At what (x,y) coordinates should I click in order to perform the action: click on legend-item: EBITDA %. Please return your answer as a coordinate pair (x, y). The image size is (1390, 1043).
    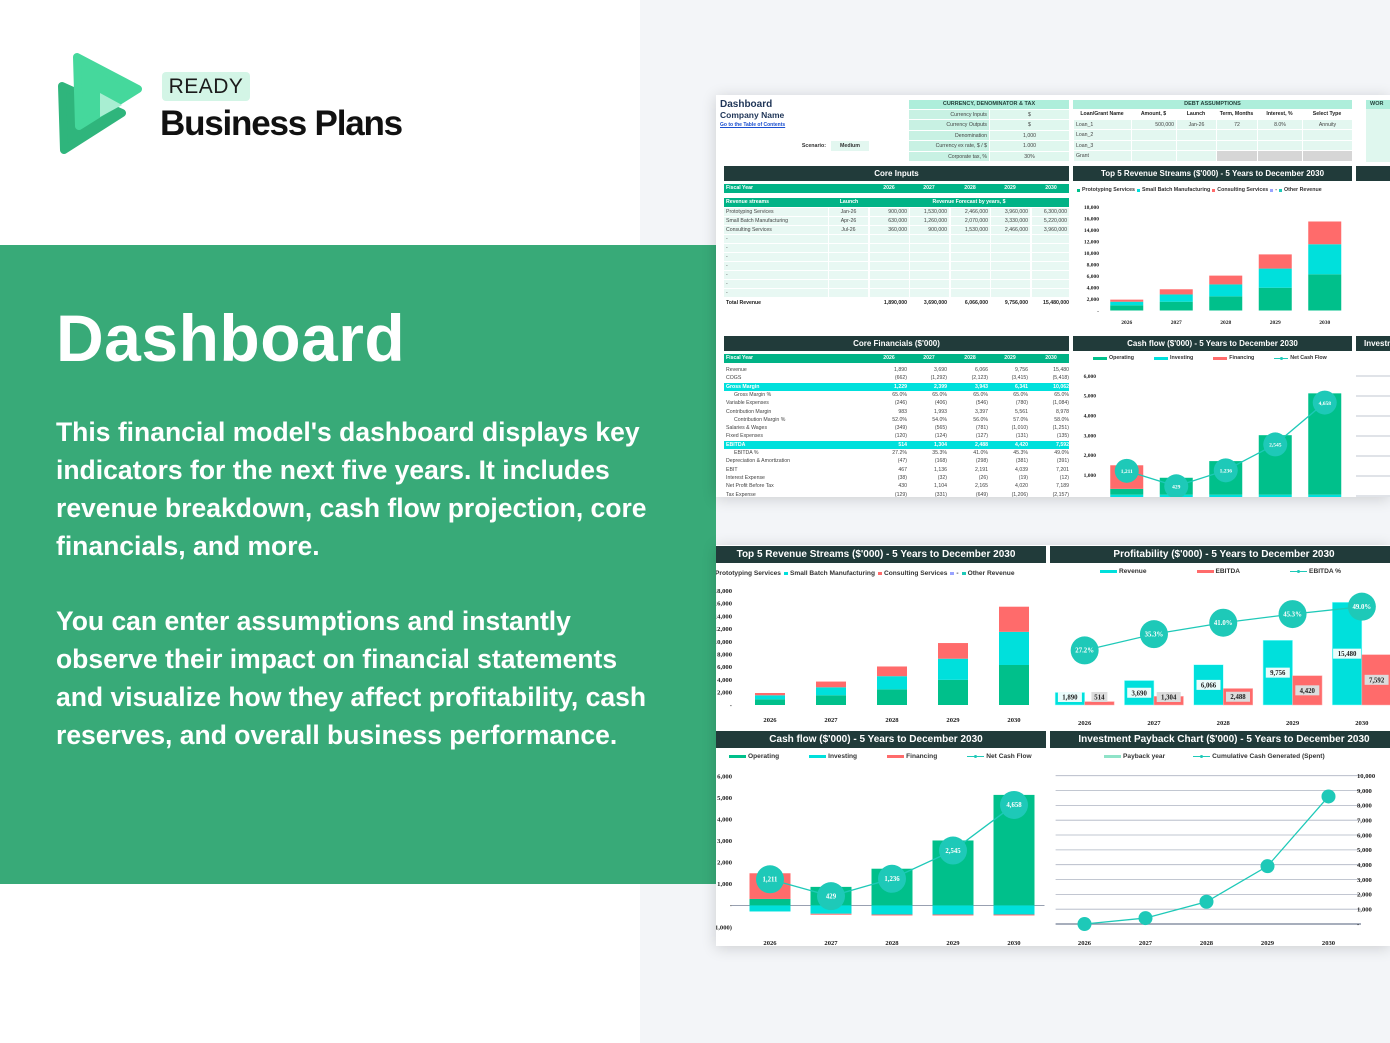
    Looking at the image, I should click on (1315, 571).